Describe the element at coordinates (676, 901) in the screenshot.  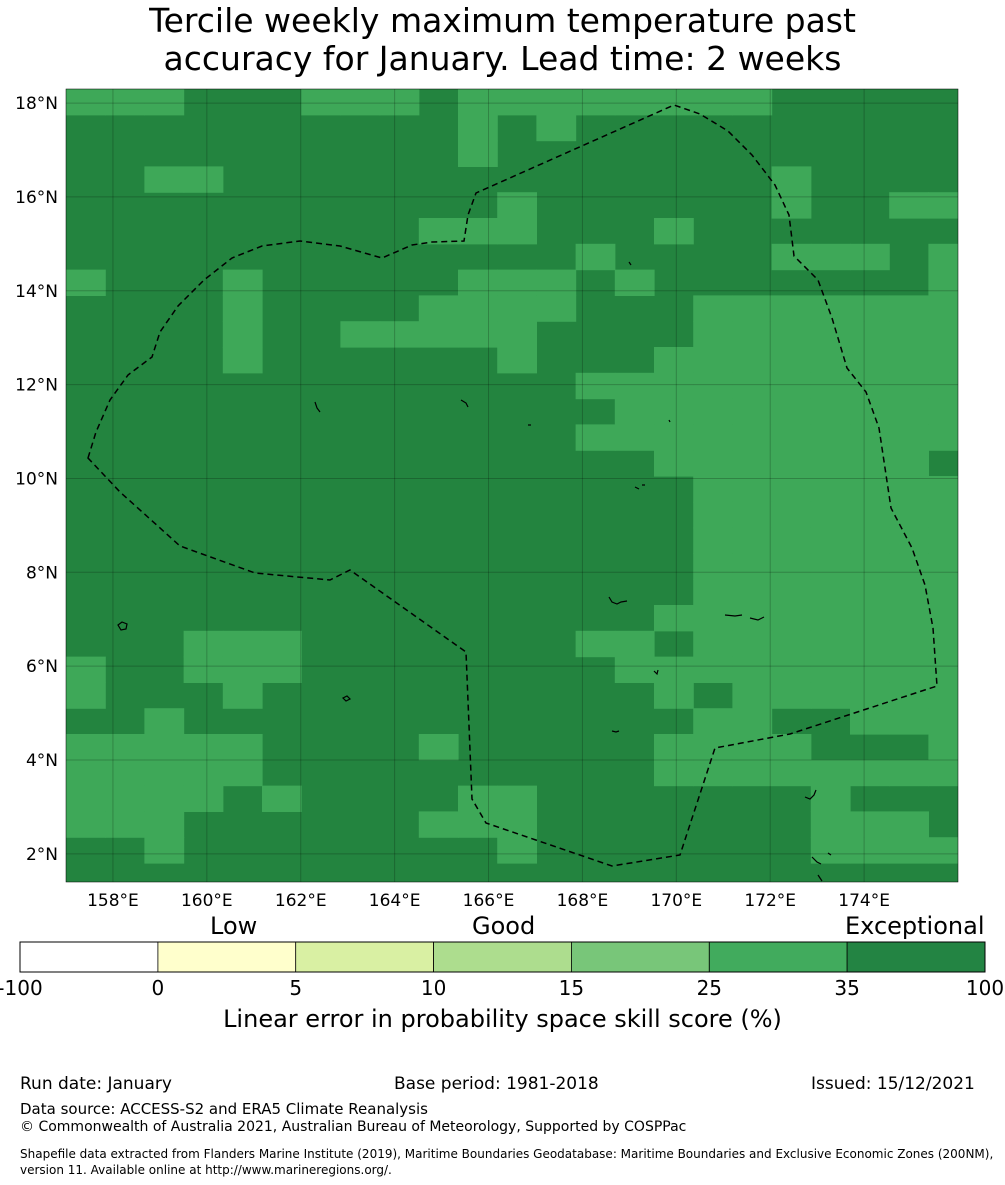
I see `lon-tick-label: 170°E` at that location.